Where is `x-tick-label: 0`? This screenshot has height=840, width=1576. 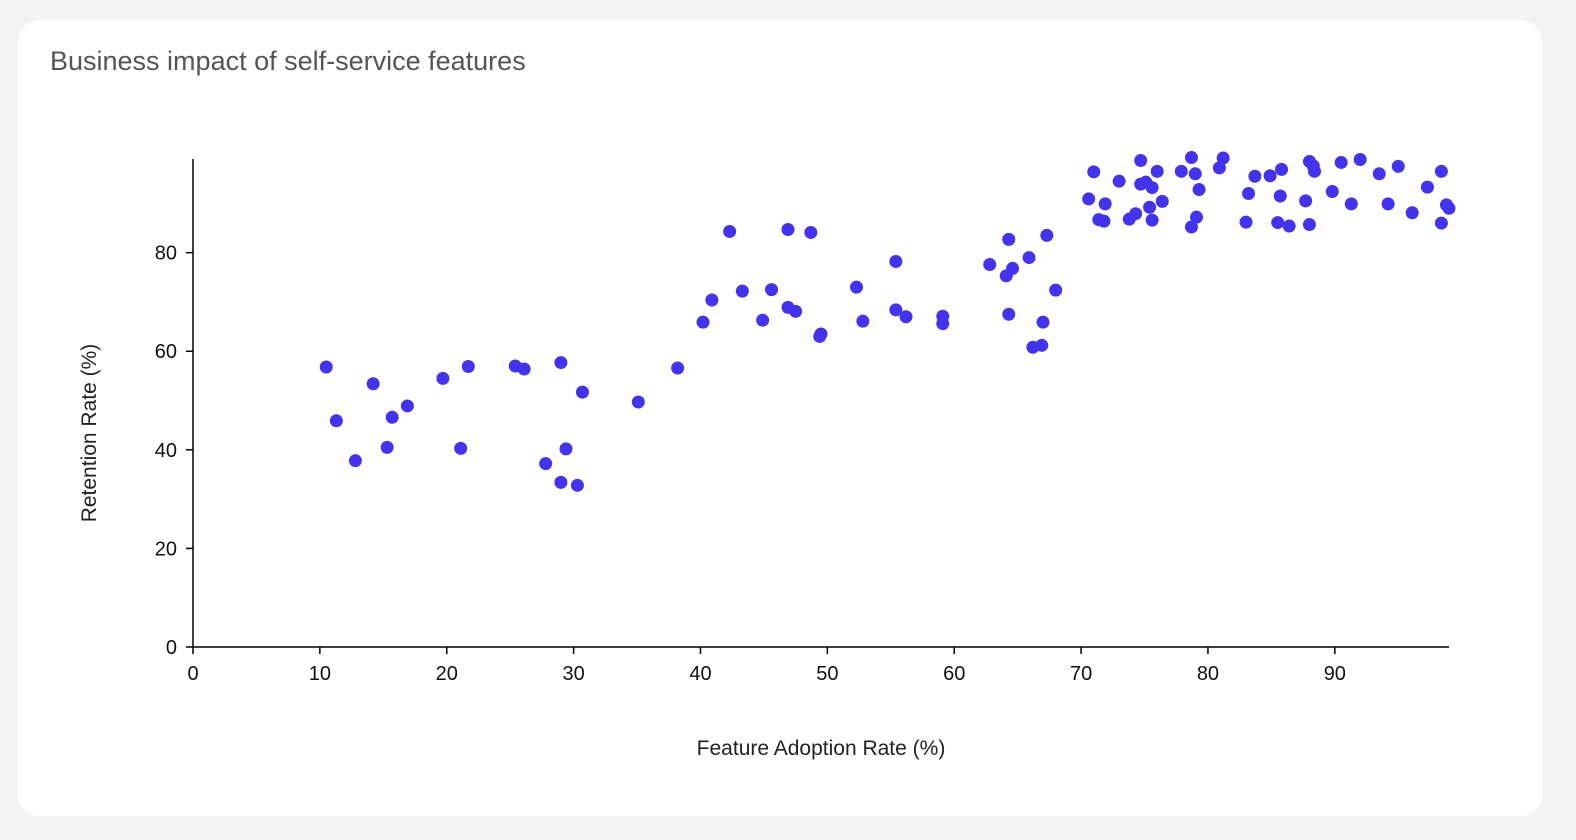
x-tick-label: 0 is located at coordinates (192, 674).